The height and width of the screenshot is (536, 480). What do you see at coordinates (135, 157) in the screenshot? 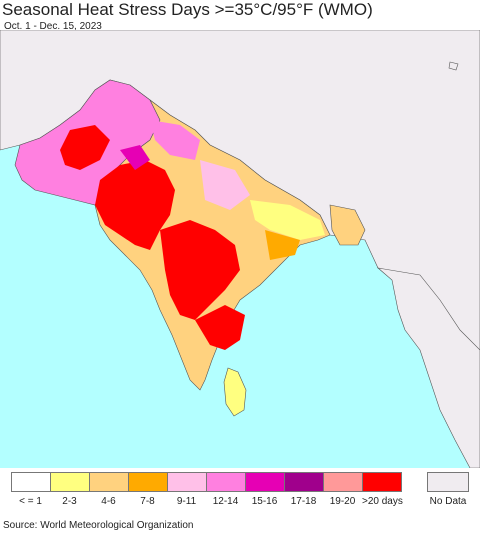
I see `region-magenta` at bounding box center [135, 157].